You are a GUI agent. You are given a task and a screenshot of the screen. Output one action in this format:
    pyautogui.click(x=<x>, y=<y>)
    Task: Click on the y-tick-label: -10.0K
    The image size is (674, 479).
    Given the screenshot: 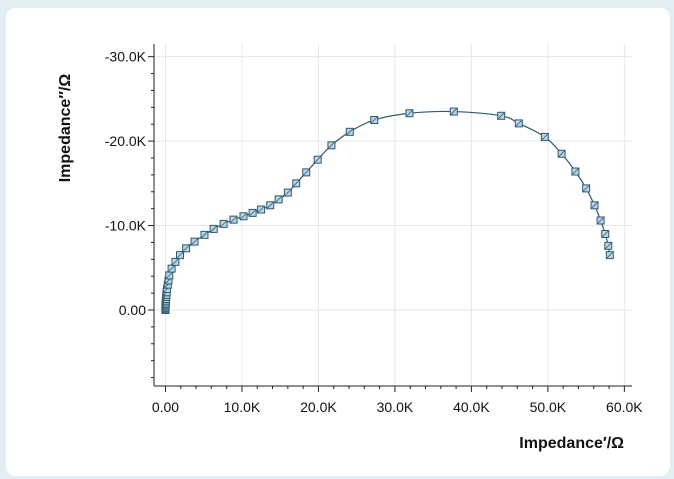 What is the action you would take?
    pyautogui.click(x=126, y=226)
    